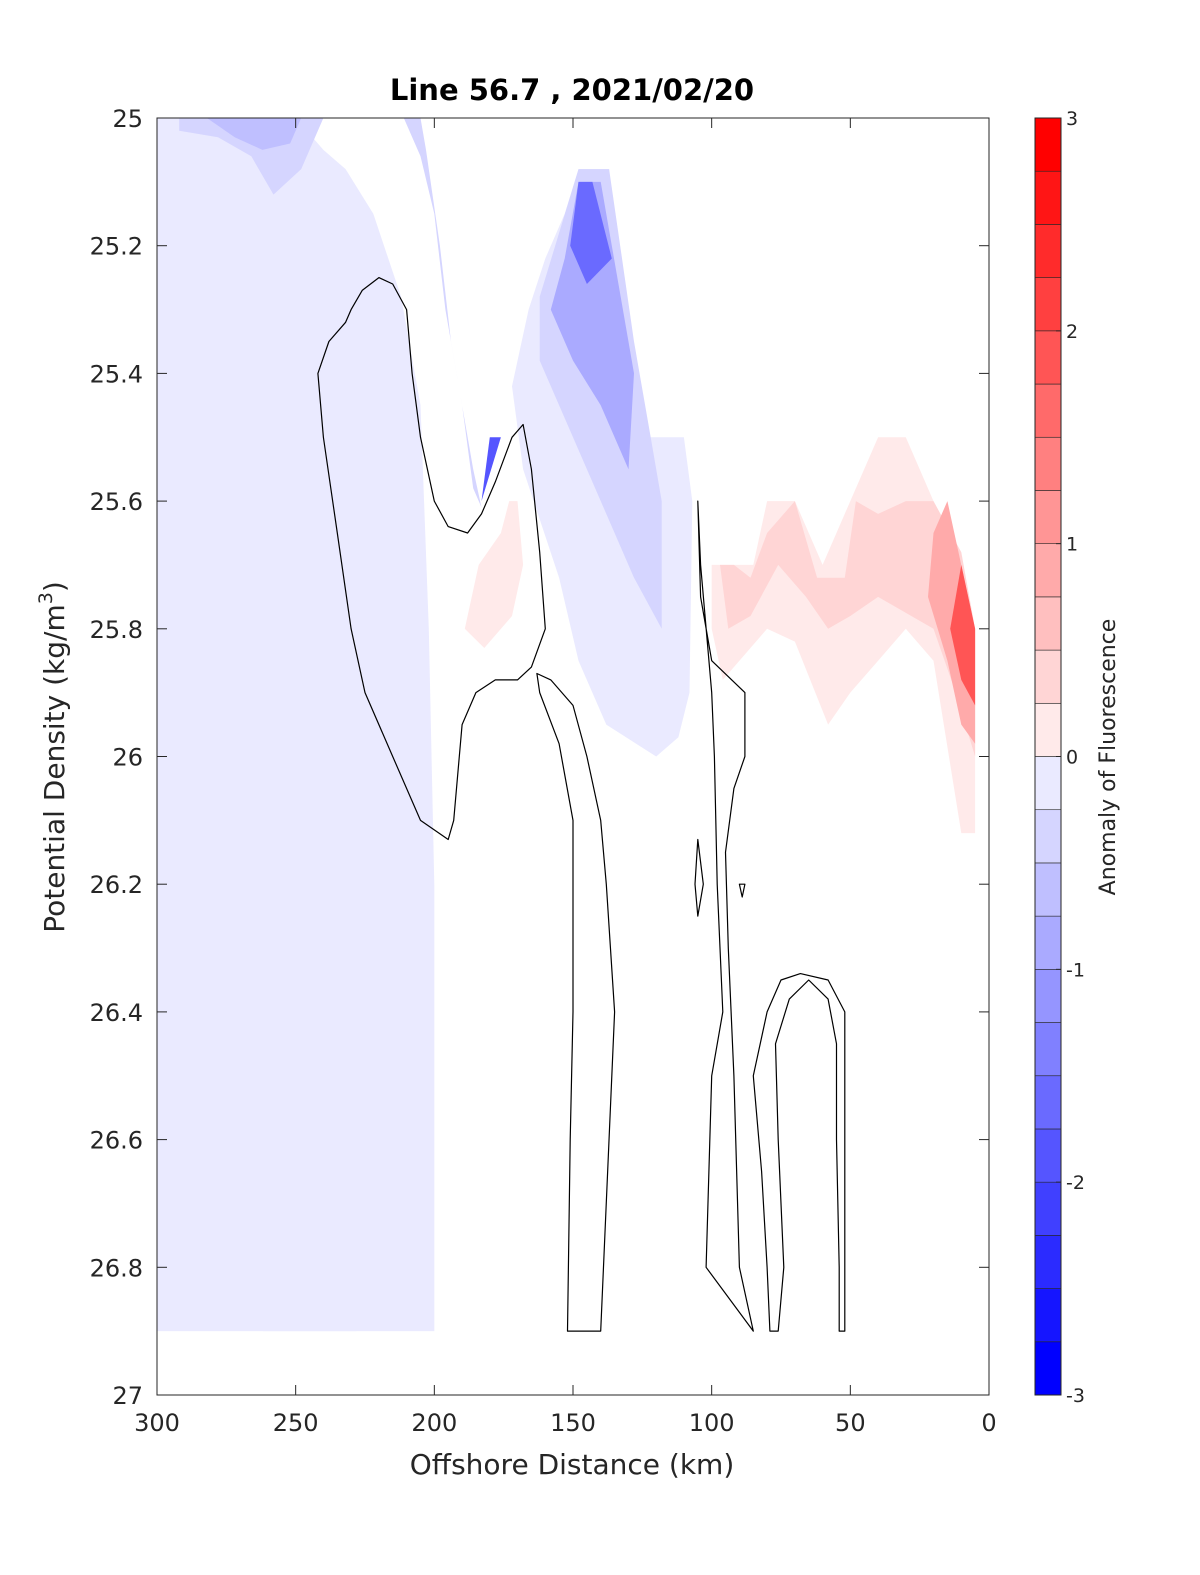  I want to click on colorbar-tick-label: -2, so click(1075, 1183).